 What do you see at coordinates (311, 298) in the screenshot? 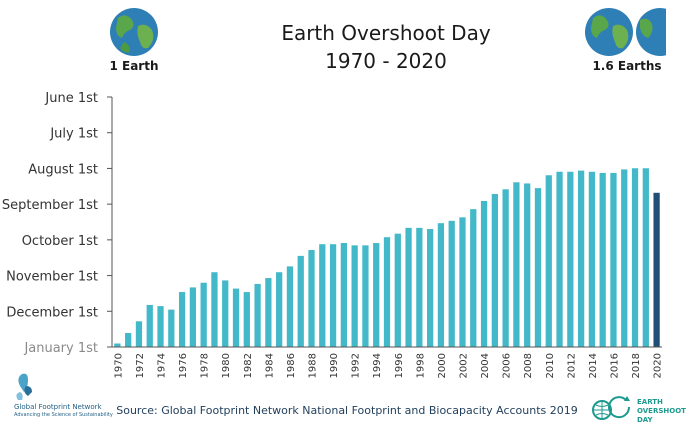
I see `bar-1988` at bounding box center [311, 298].